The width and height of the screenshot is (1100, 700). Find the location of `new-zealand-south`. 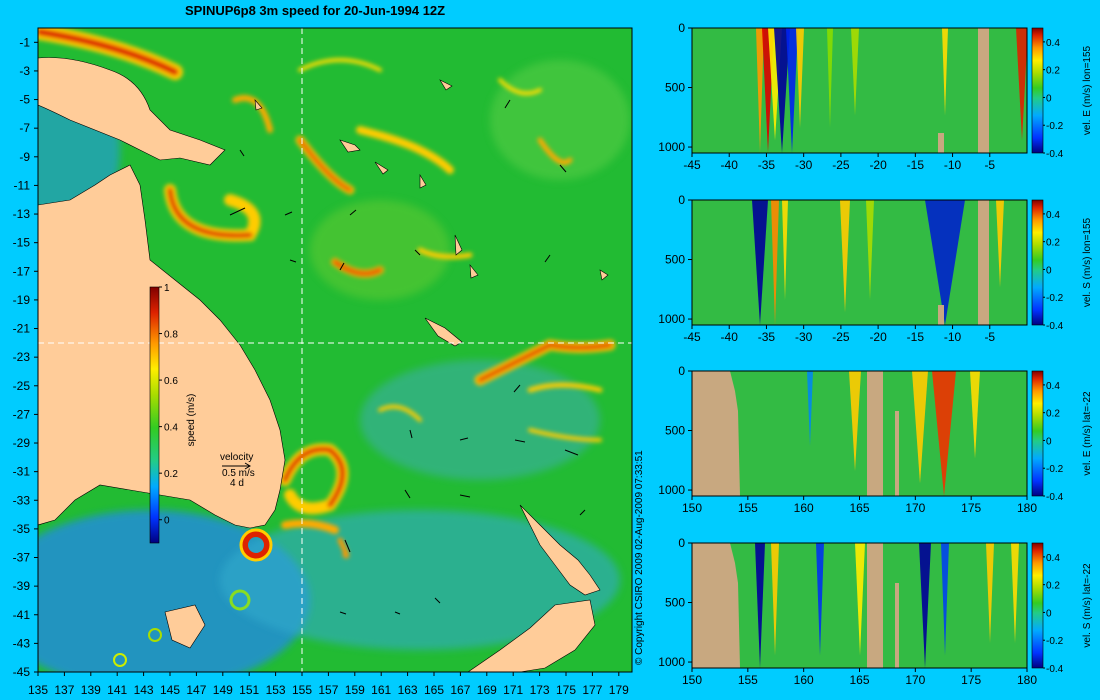

new-zealand-south is located at coordinates (531, 635).